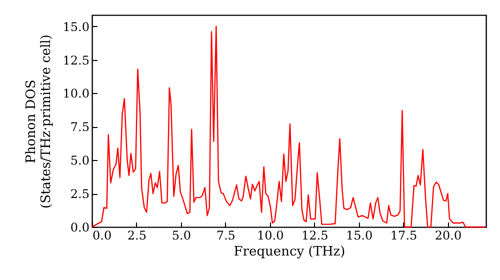 Image resolution: width=500 pixels, height=280 pixels. I want to click on x-tick-label: 5.0, so click(181, 235).